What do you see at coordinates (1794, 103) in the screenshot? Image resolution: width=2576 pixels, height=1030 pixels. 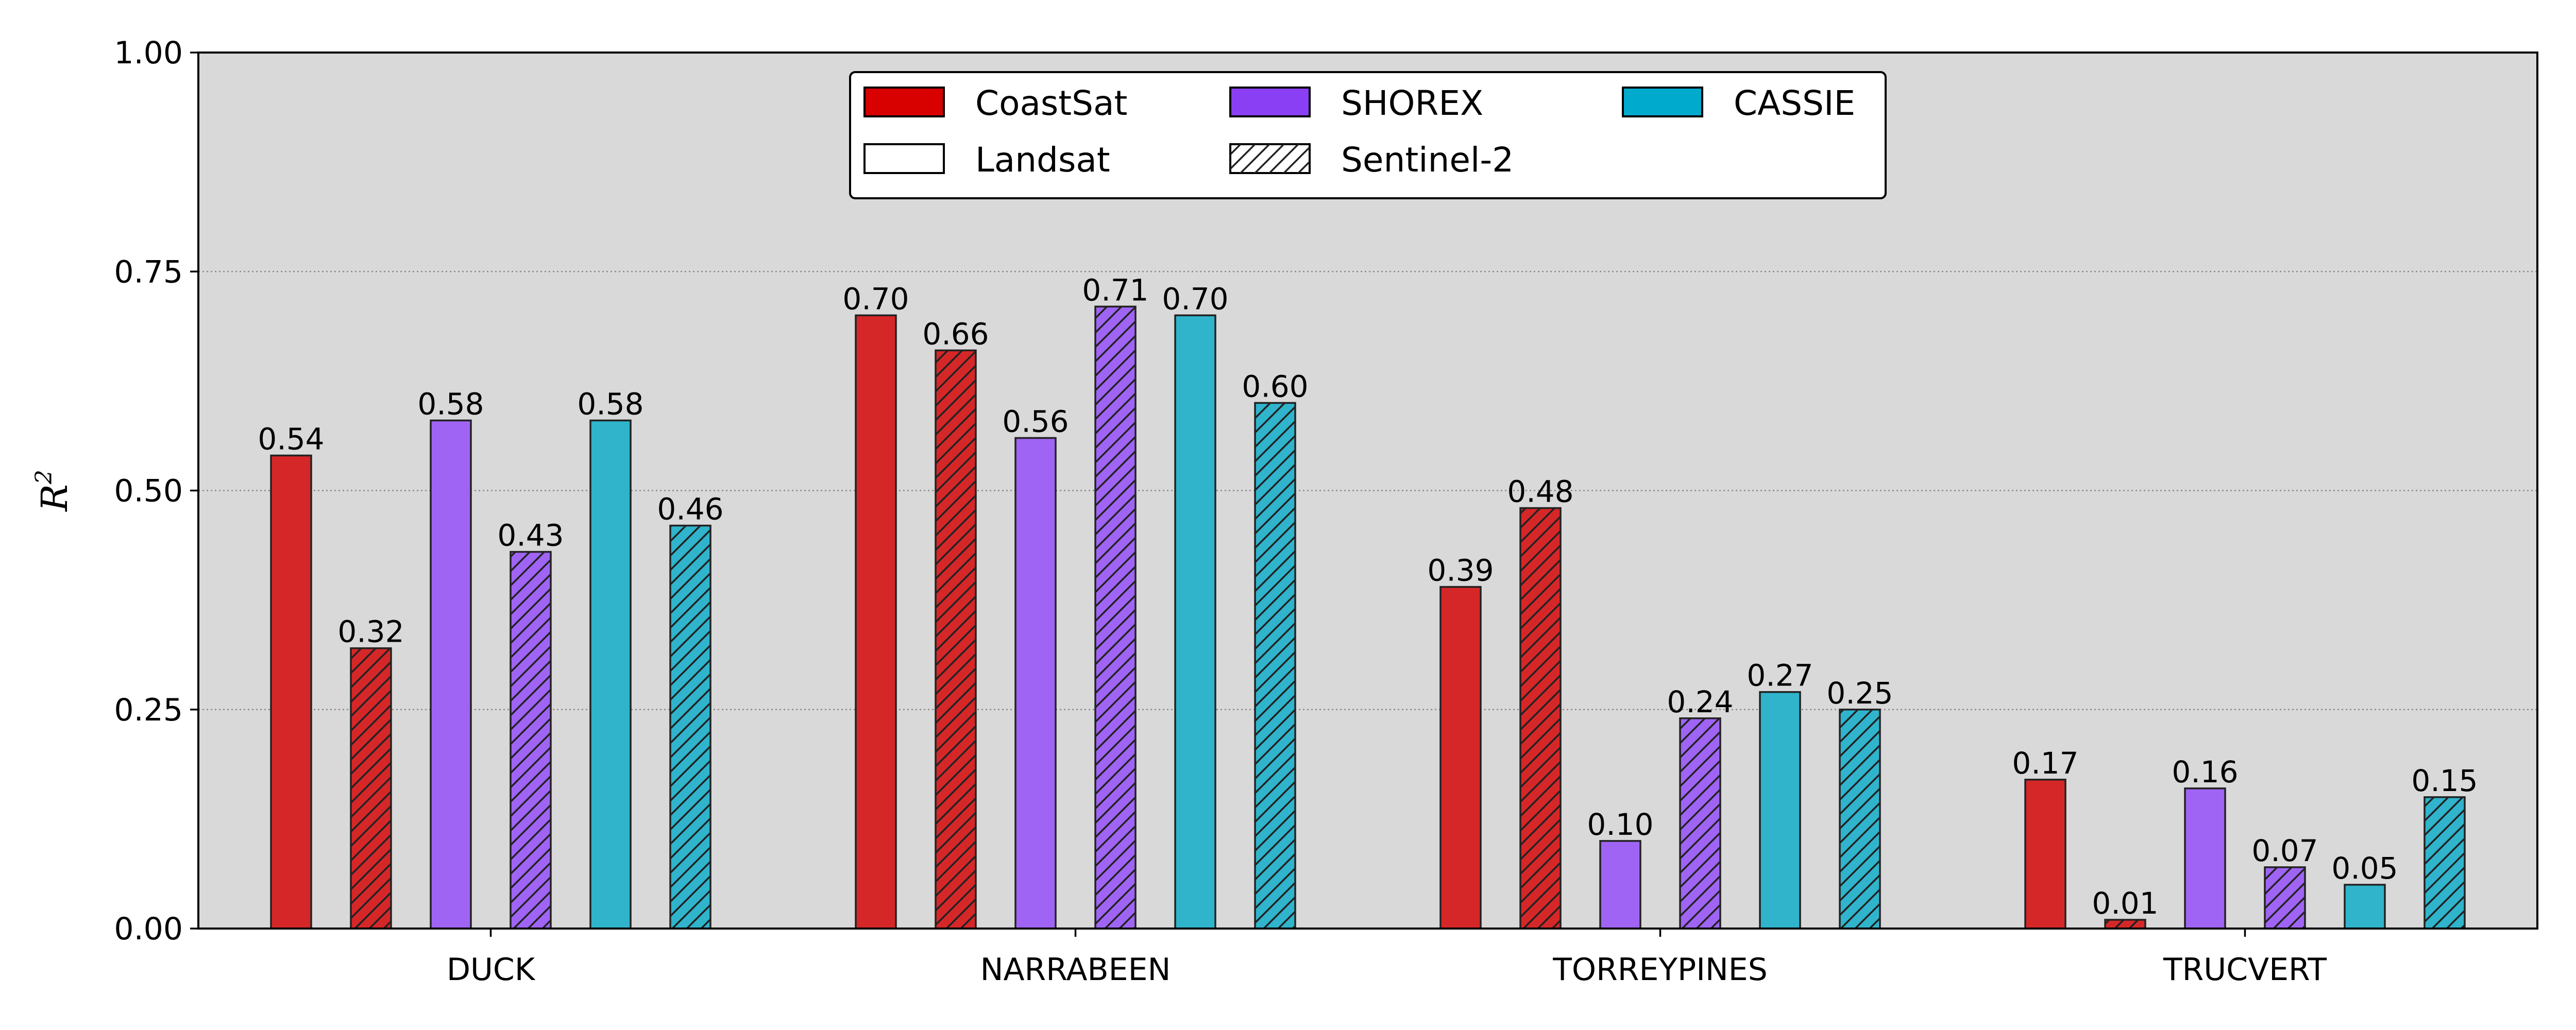 I see `legend-label: CASSIE` at bounding box center [1794, 103].